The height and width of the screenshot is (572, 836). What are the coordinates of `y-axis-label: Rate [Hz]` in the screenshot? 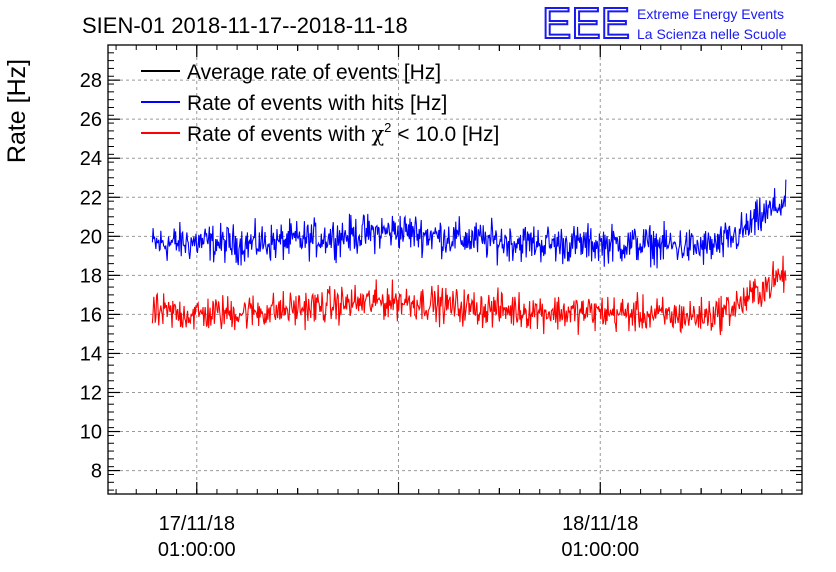 It's located at (17, 111).